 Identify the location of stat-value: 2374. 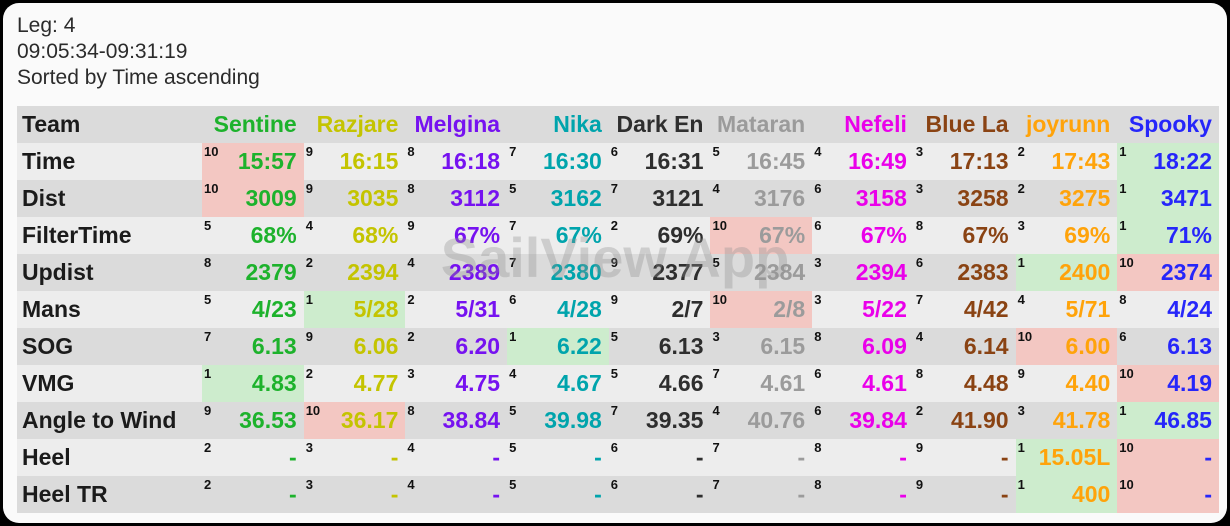
(1186, 272).